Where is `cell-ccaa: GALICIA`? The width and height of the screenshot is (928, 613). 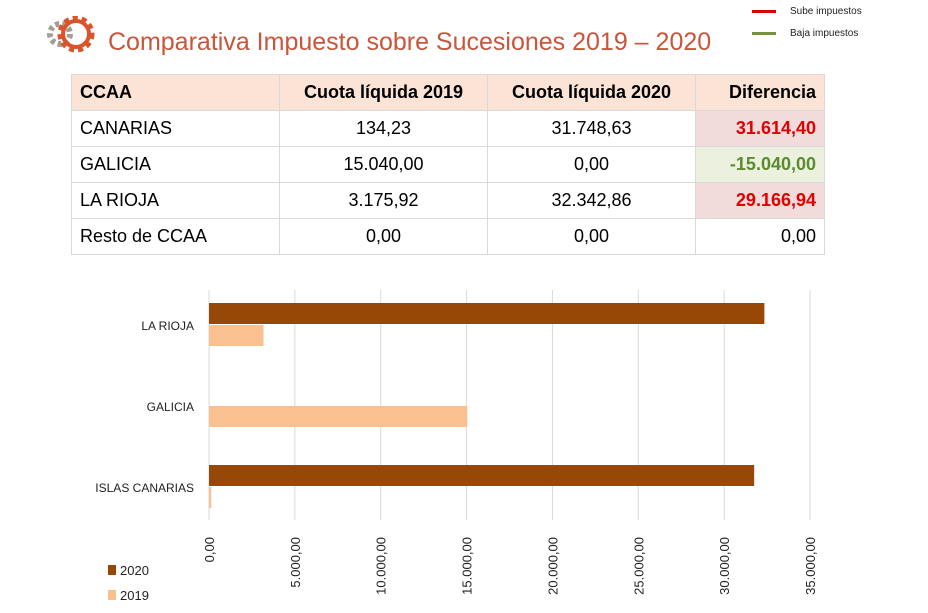
cell-ccaa: GALICIA is located at coordinates (175, 164).